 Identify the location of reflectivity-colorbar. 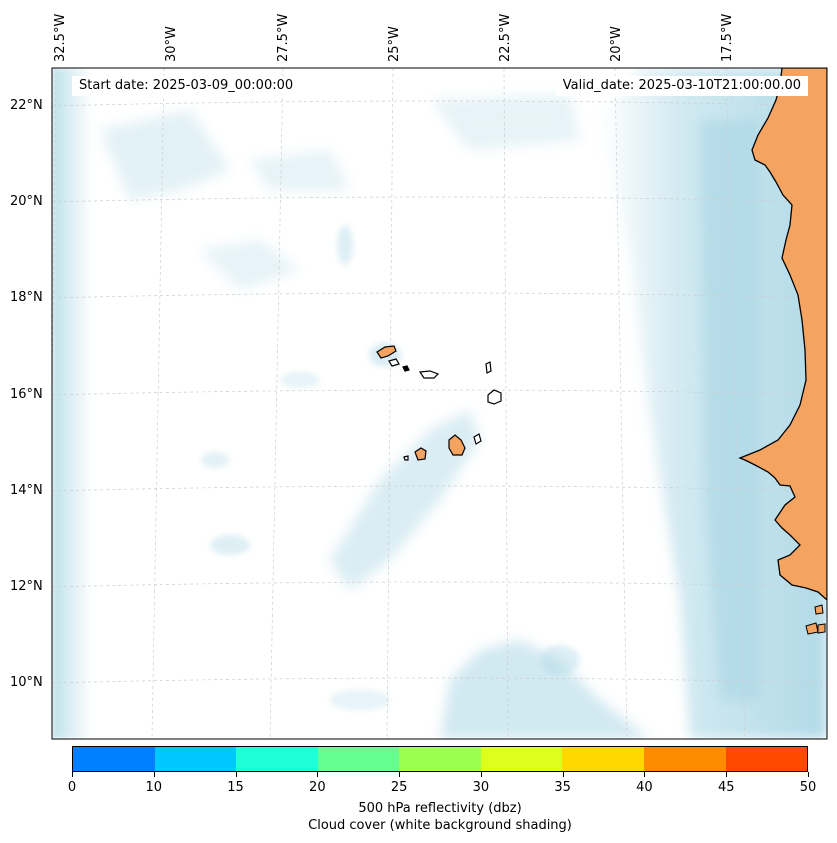
(440, 759).